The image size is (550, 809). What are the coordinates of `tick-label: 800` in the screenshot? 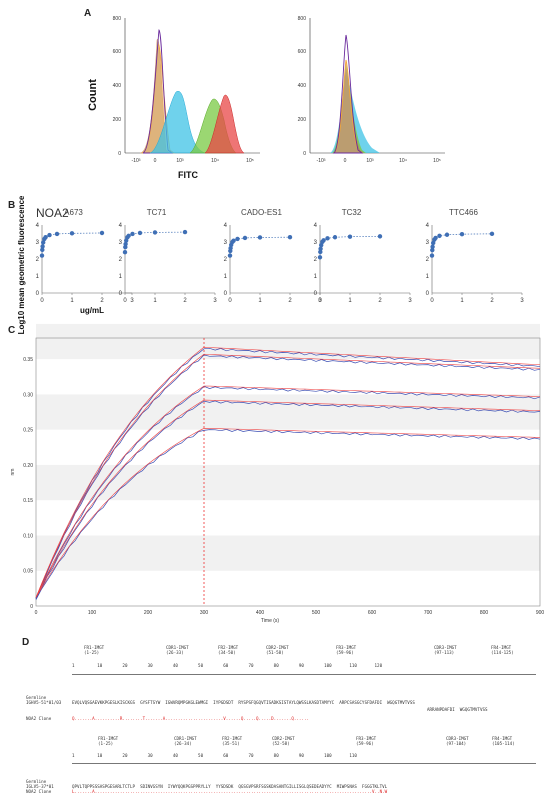 It's located at (302, 19).